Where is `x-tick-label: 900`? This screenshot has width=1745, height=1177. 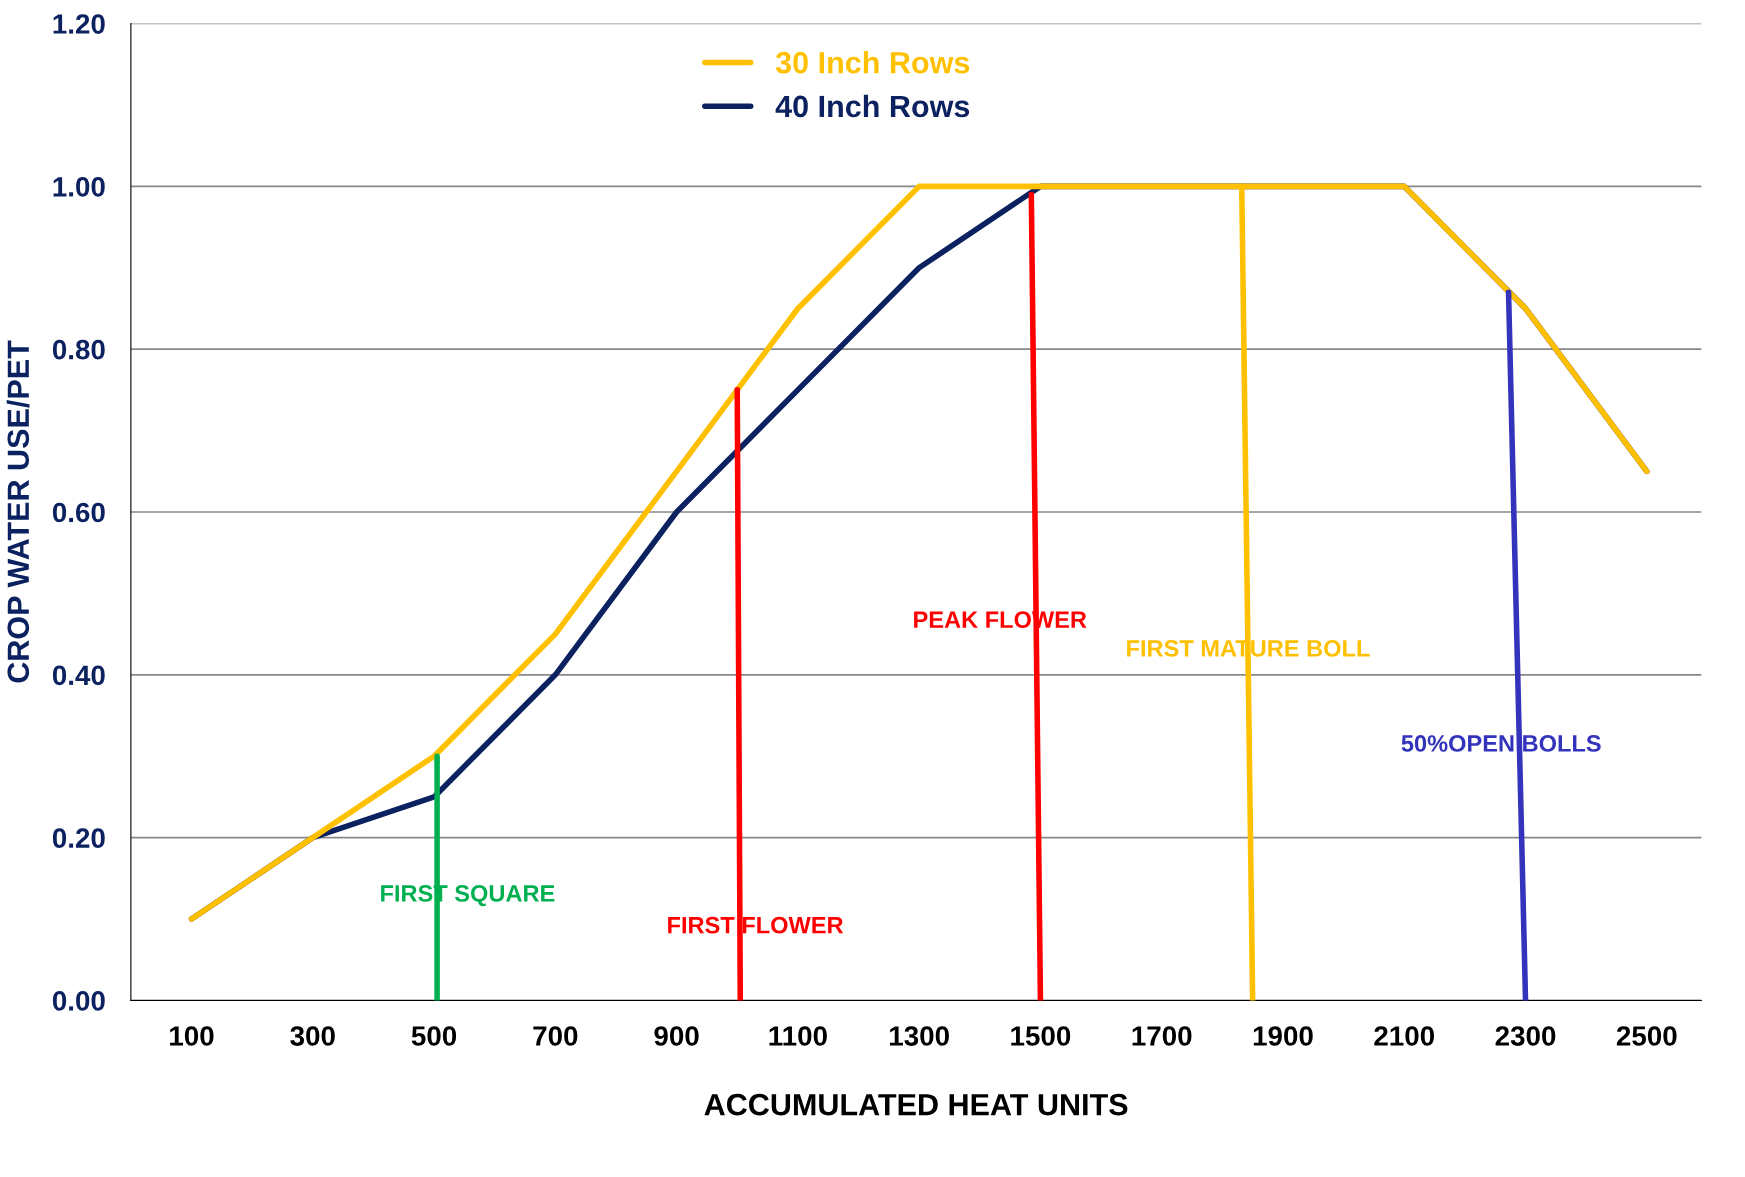
x-tick-label: 900 is located at coordinates (676, 1036).